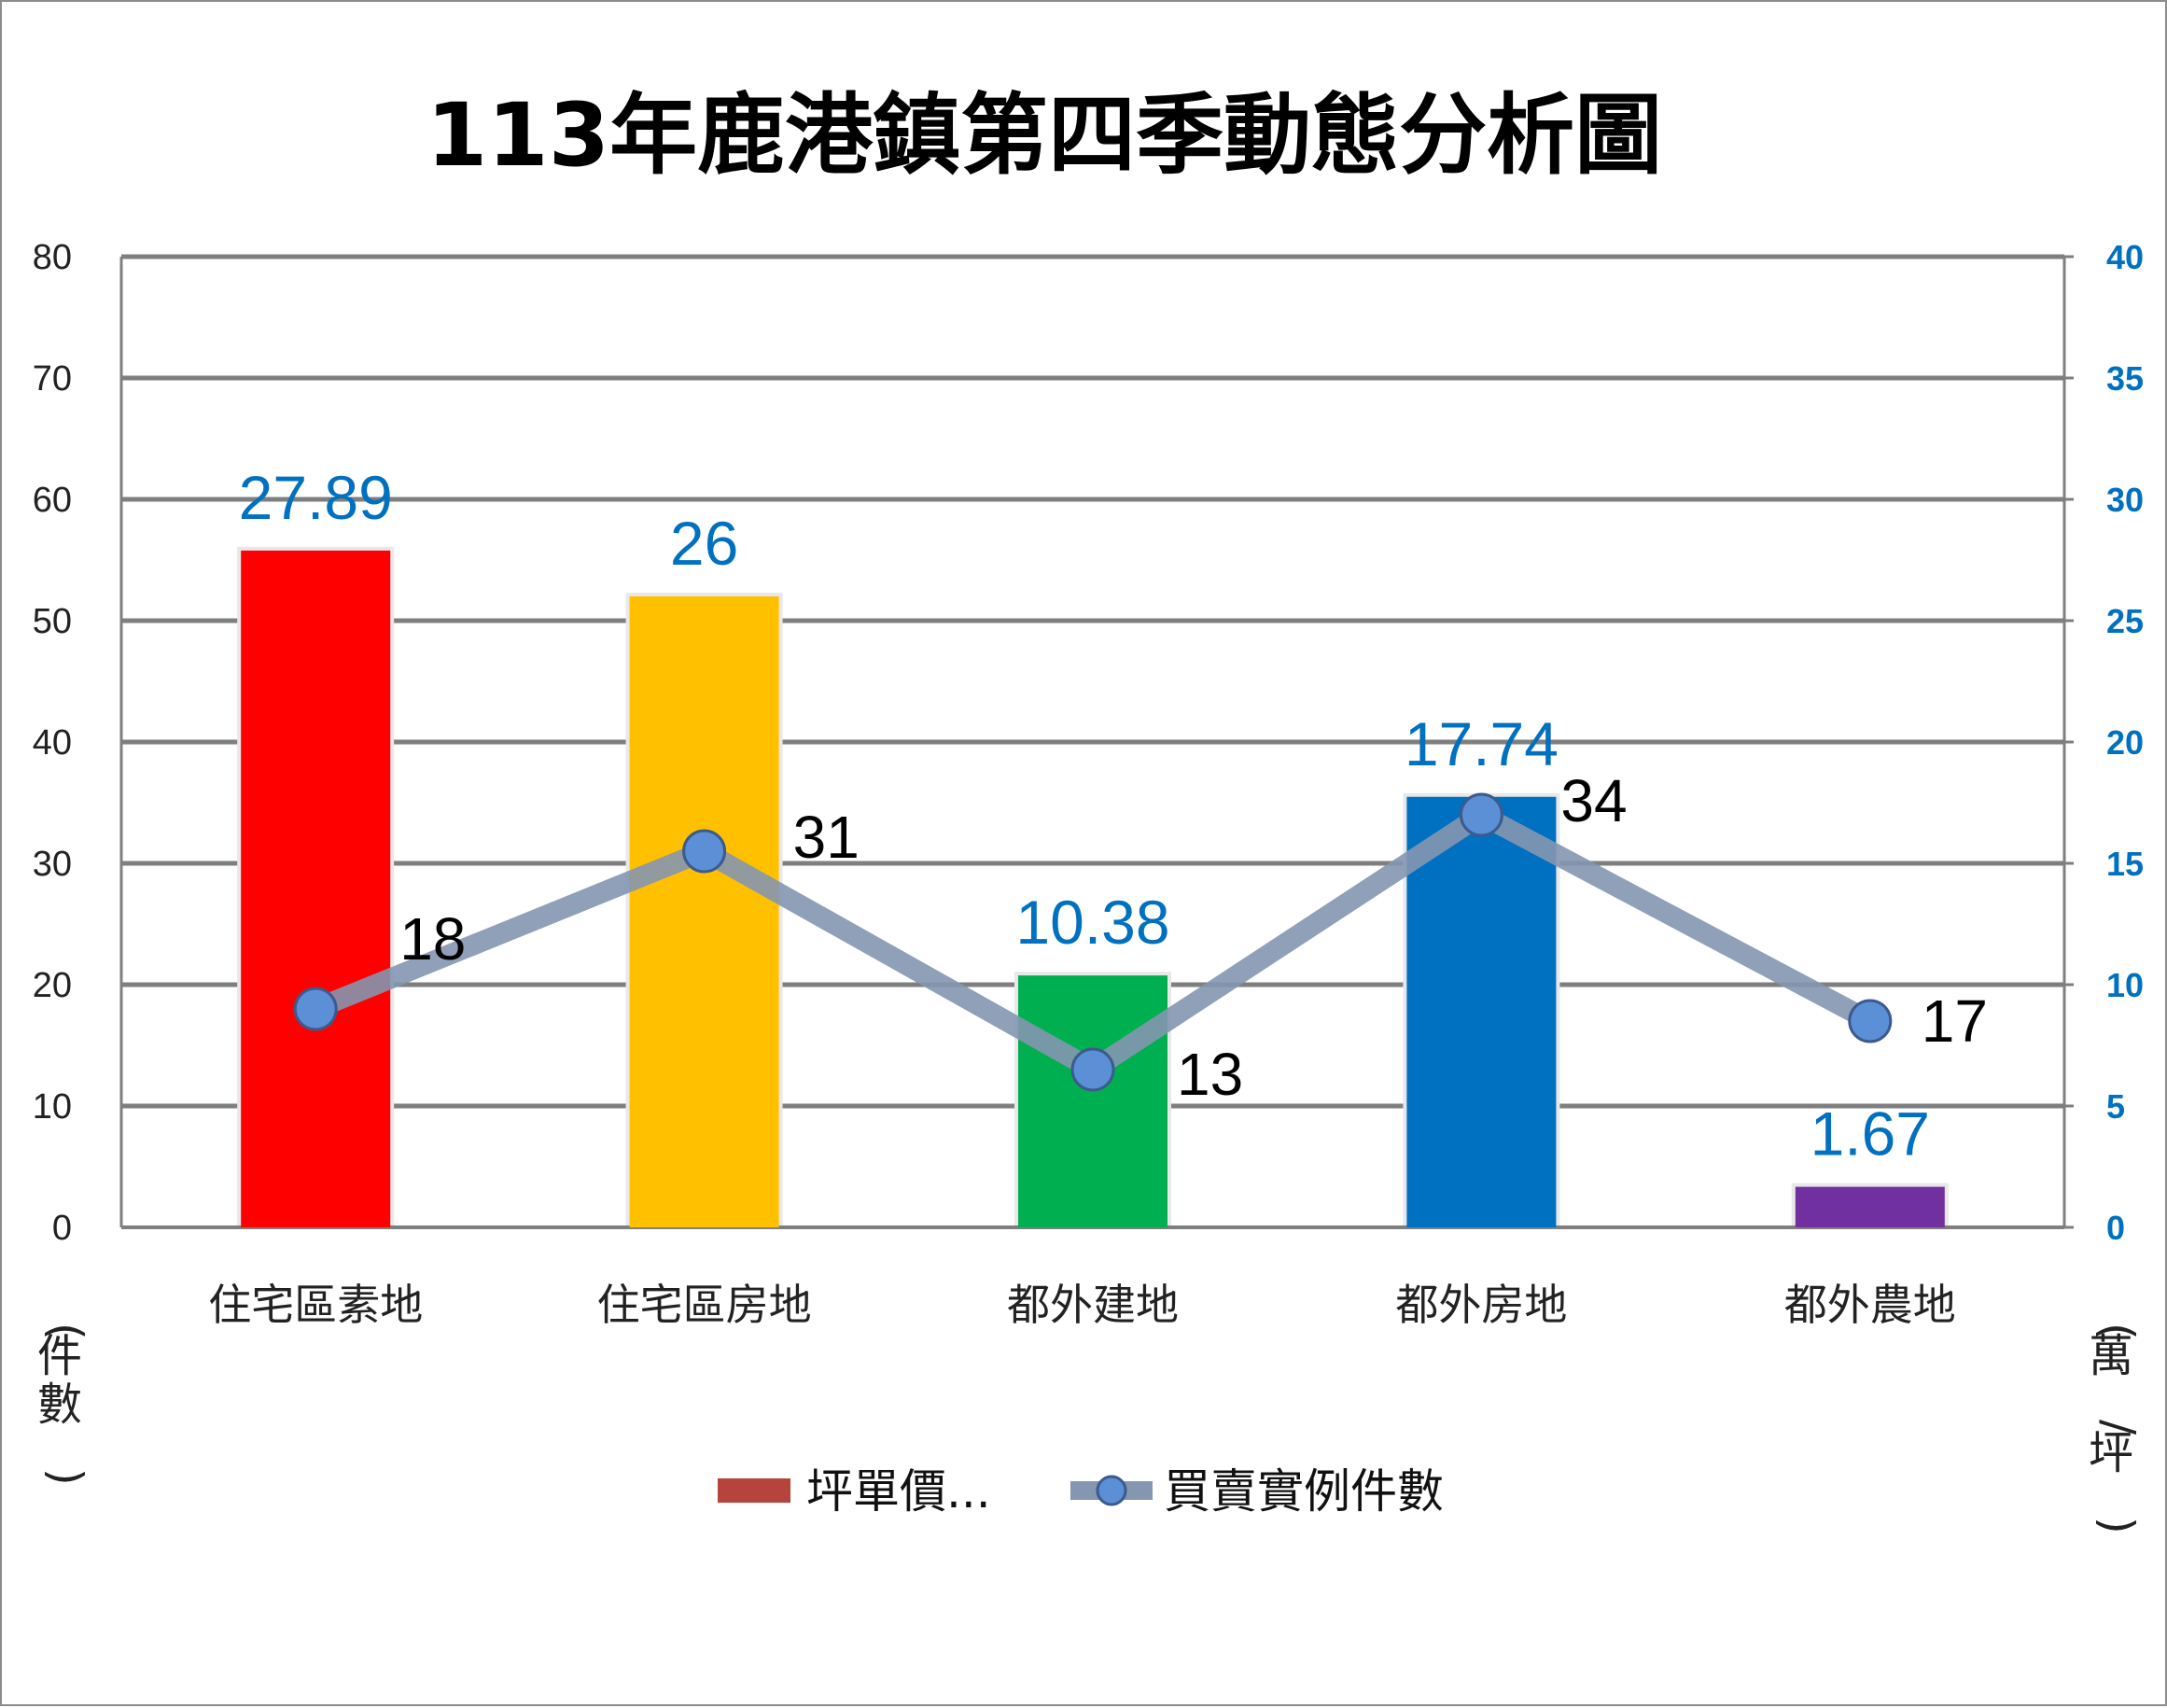 This screenshot has width=2167, height=1708. Describe the element at coordinates (52, 500) in the screenshot. I see `y-tick-label: 60` at that location.